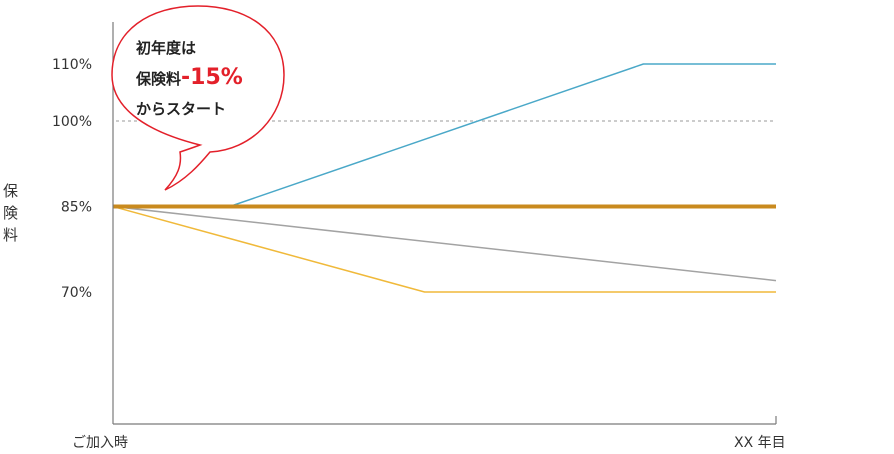 This screenshot has height=454, width=894. I want to click on x-start-label: ご加入時, so click(100, 443).